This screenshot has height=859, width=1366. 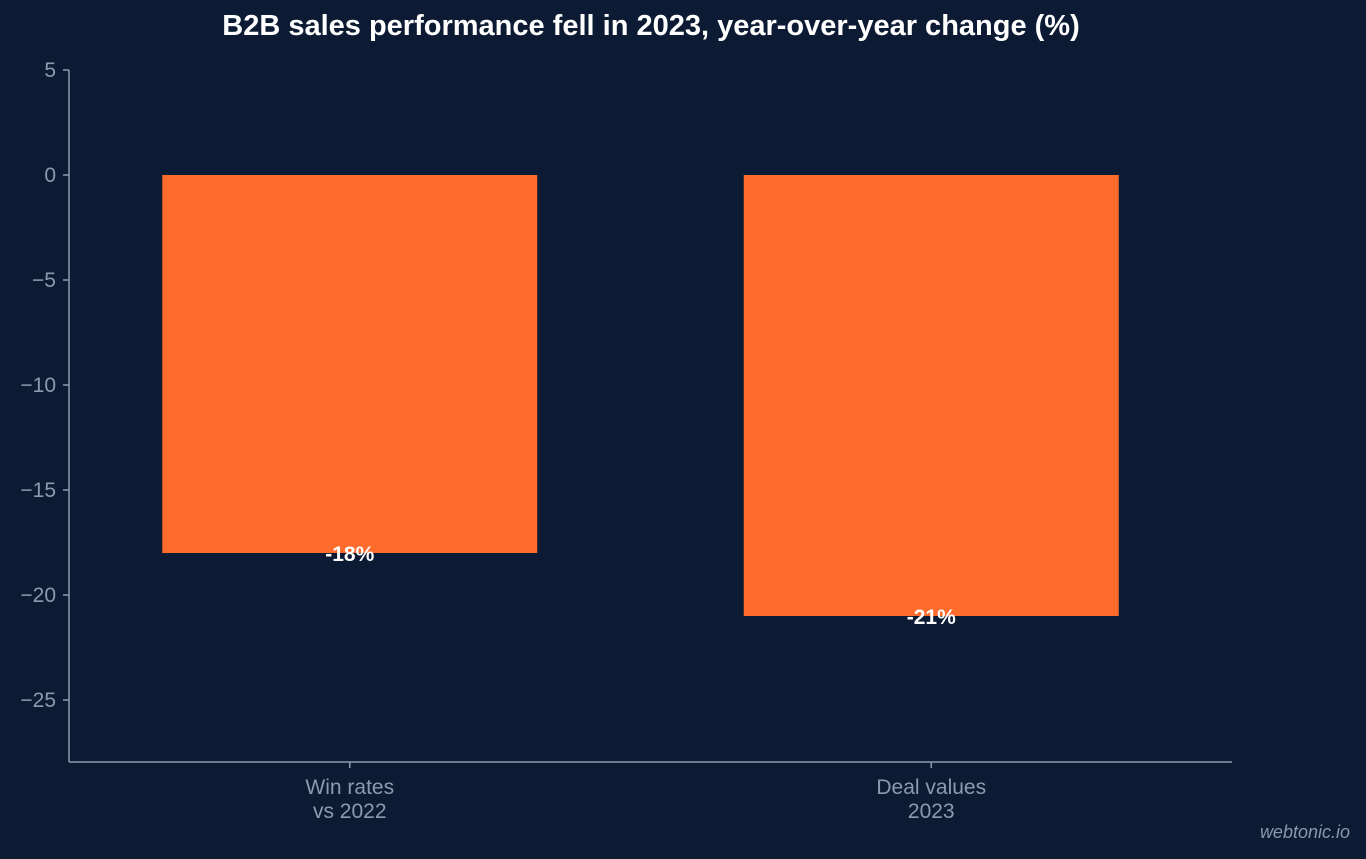 I want to click on y-tick-label: −20, so click(x=38, y=595).